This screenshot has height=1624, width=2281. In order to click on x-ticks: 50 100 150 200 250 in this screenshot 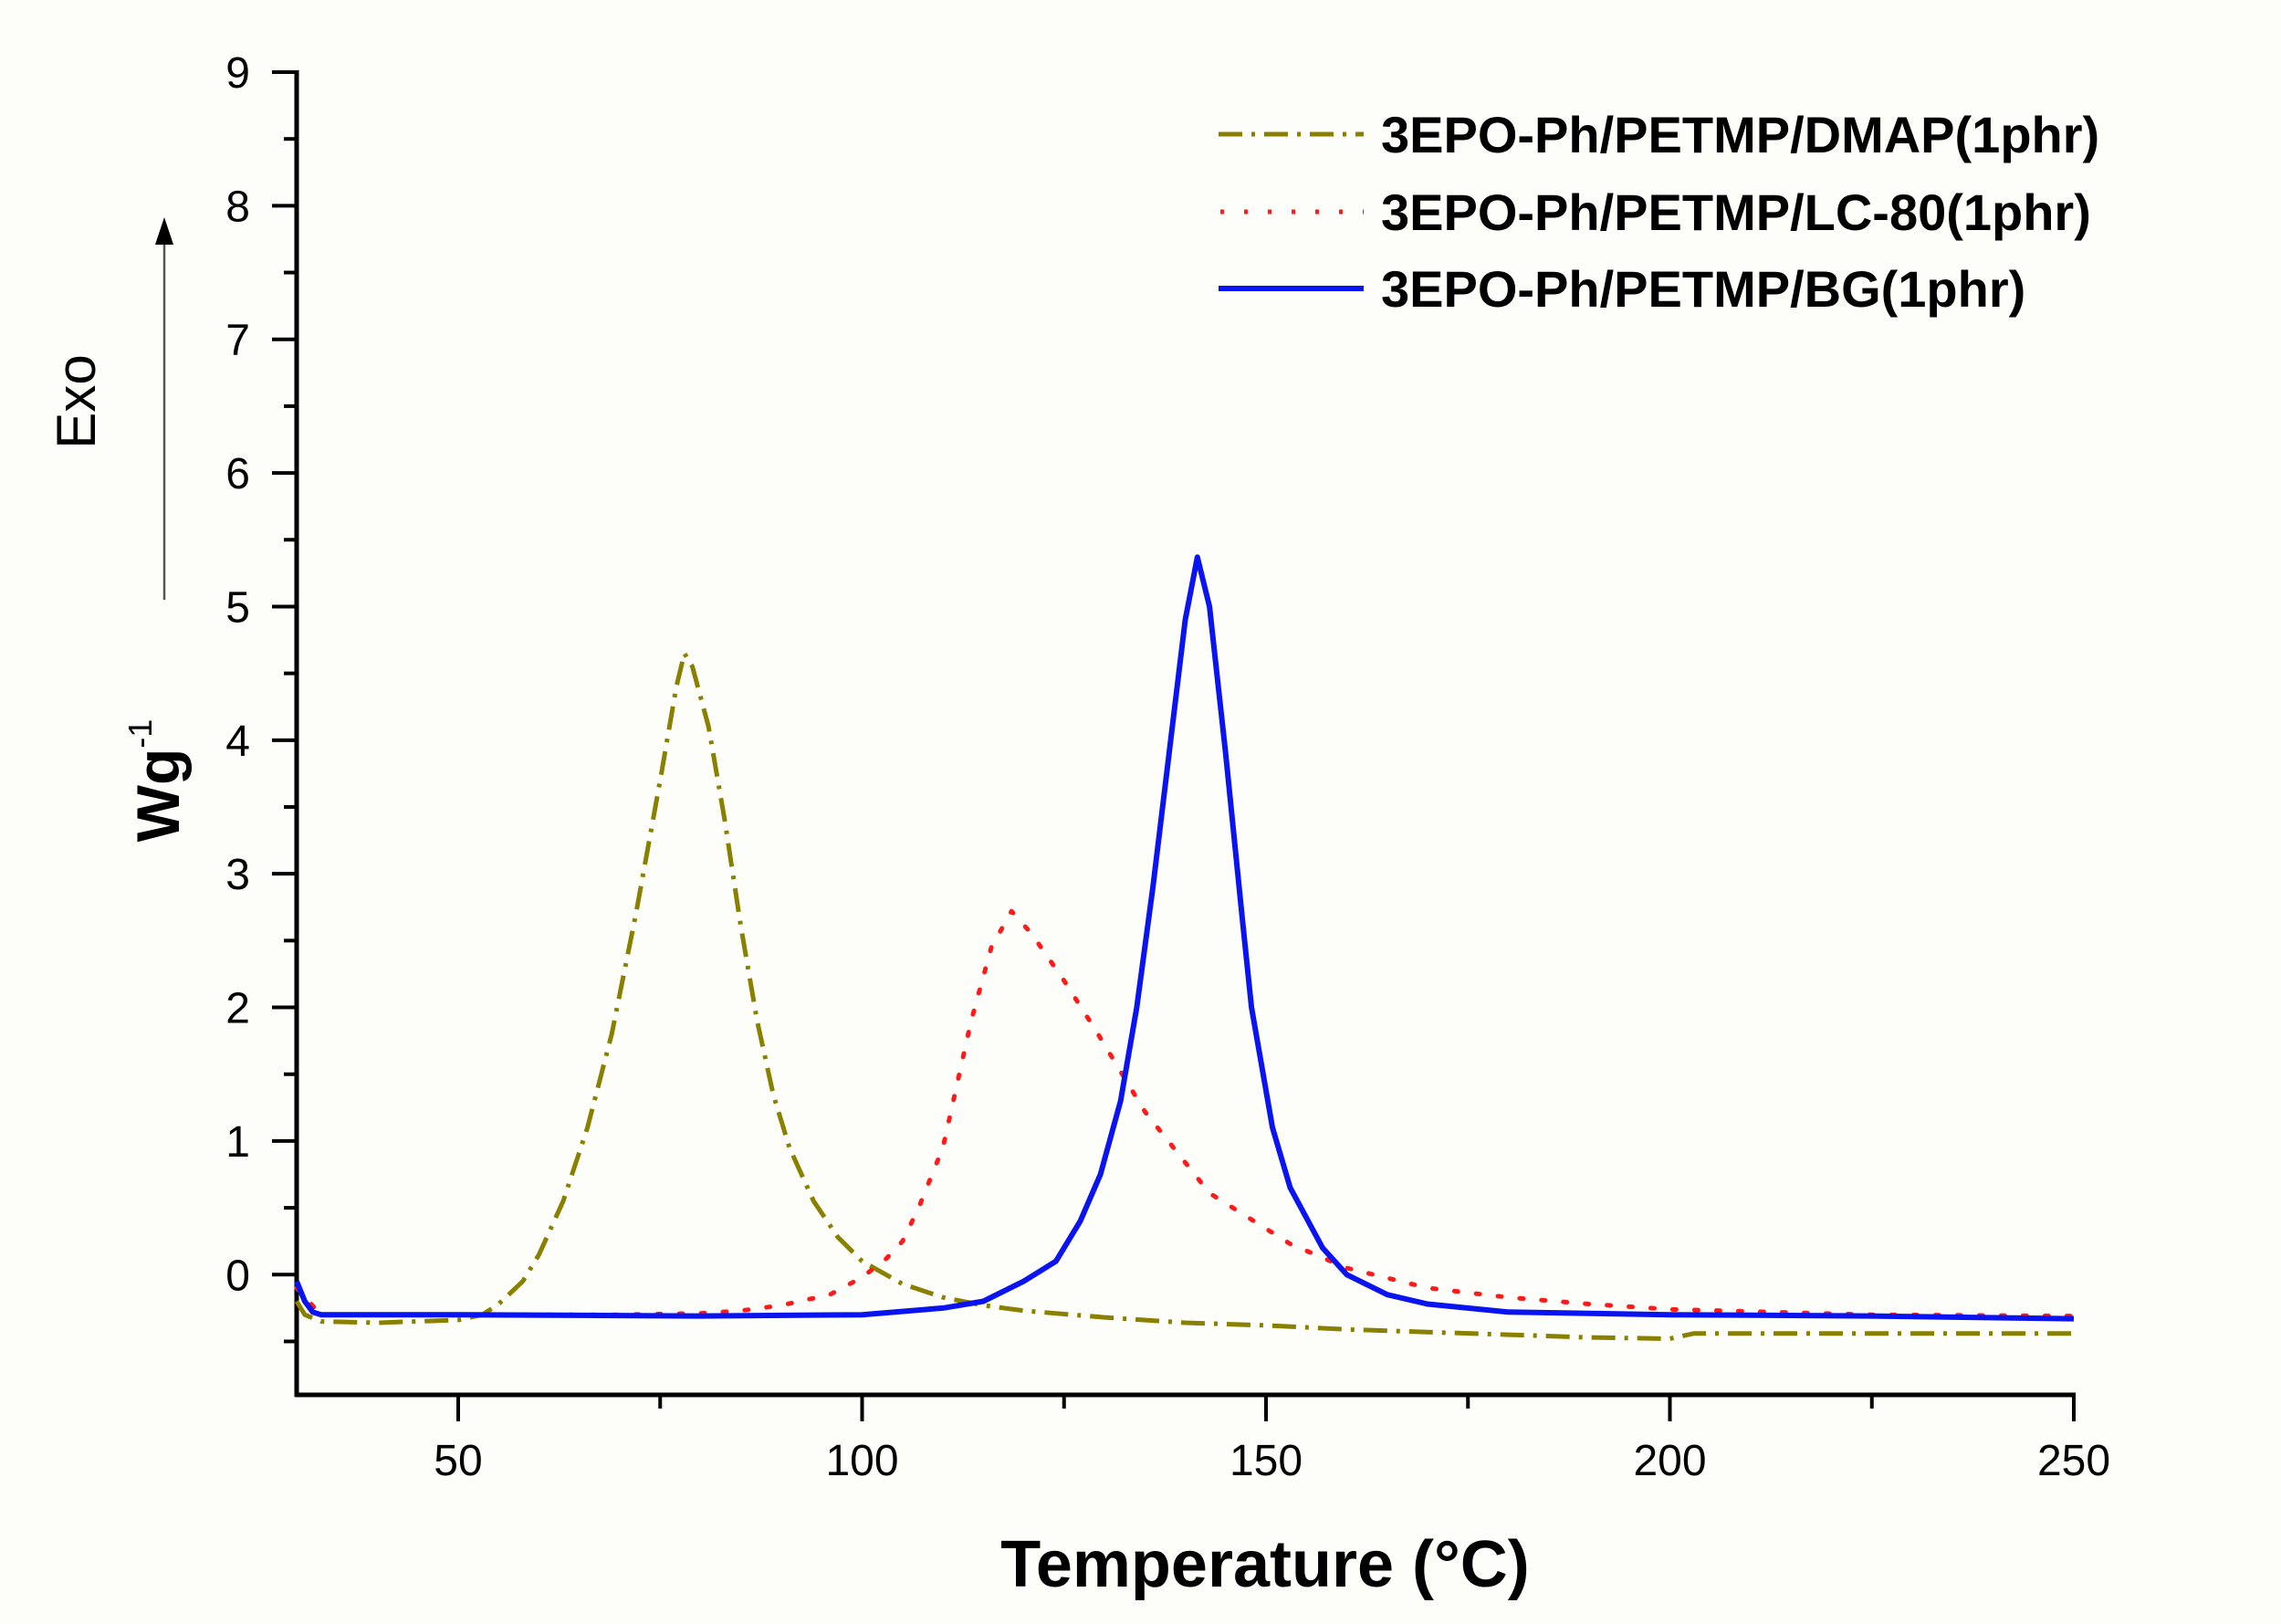, I will do `click(1272, 1440)`.